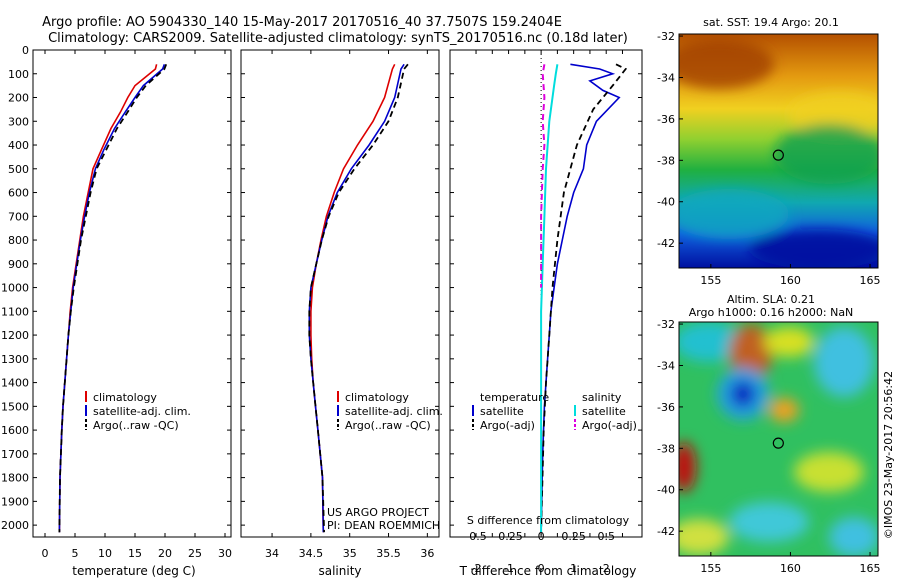  Describe the element at coordinates (606, 568) in the screenshot. I see `difference-xtick-label: 2` at that location.